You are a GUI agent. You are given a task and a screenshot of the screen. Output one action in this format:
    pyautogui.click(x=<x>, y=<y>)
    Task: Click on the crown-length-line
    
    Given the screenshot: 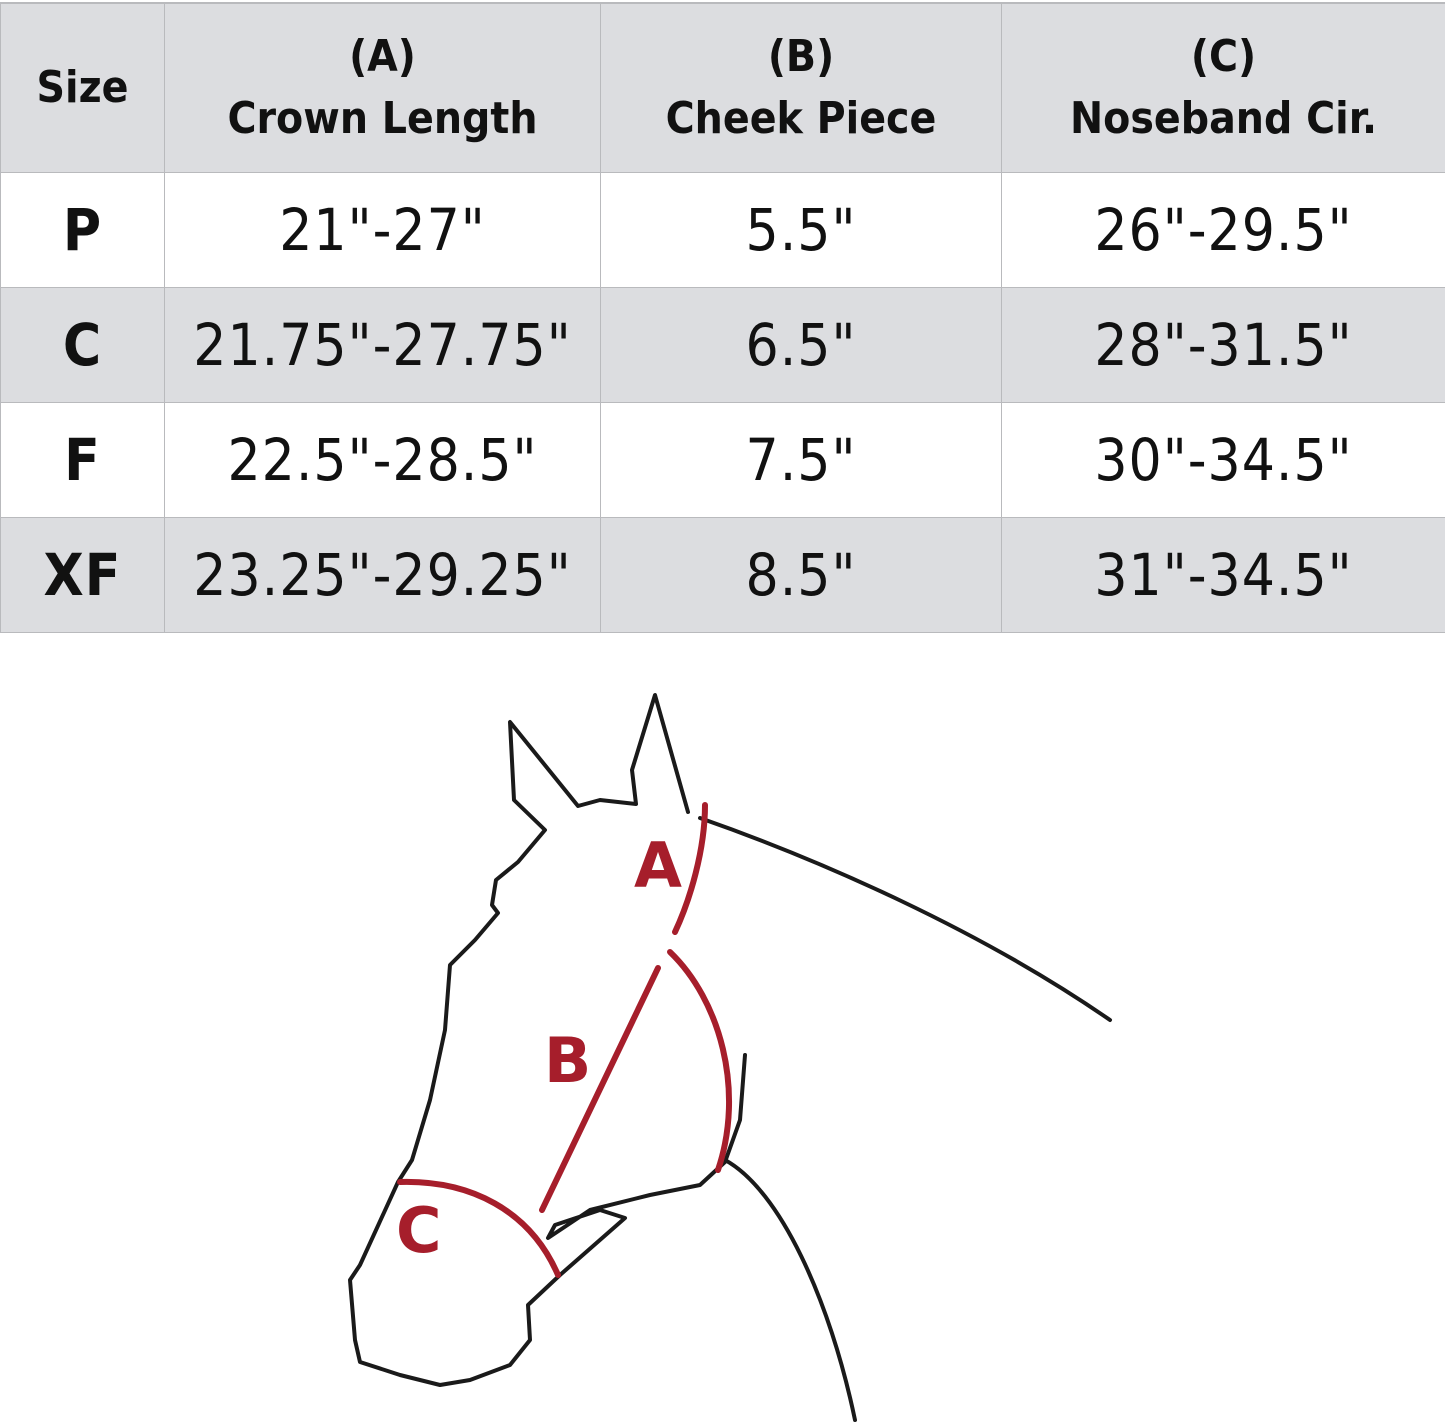 What is the action you would take?
    pyautogui.click(x=690, y=868)
    